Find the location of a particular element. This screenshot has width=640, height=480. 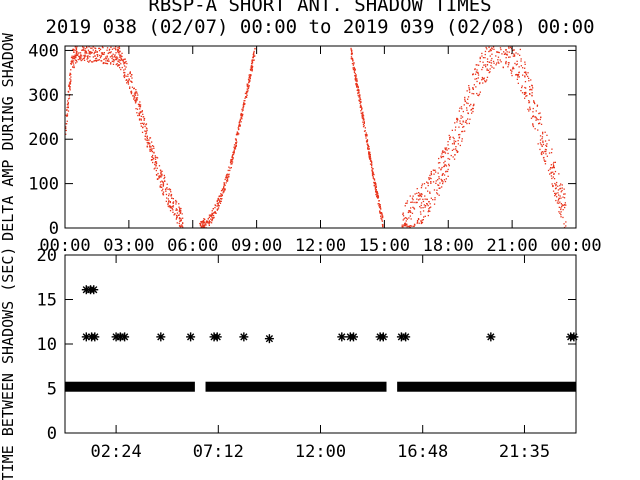

top-x-tick-label: 00:00 is located at coordinates (64, 246).